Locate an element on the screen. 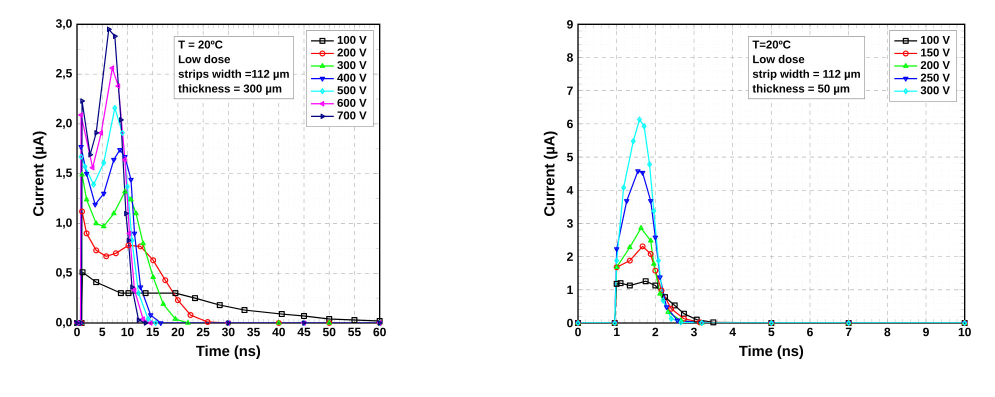 This screenshot has height=397, width=995. x-tick-label: 2 is located at coordinates (655, 332).